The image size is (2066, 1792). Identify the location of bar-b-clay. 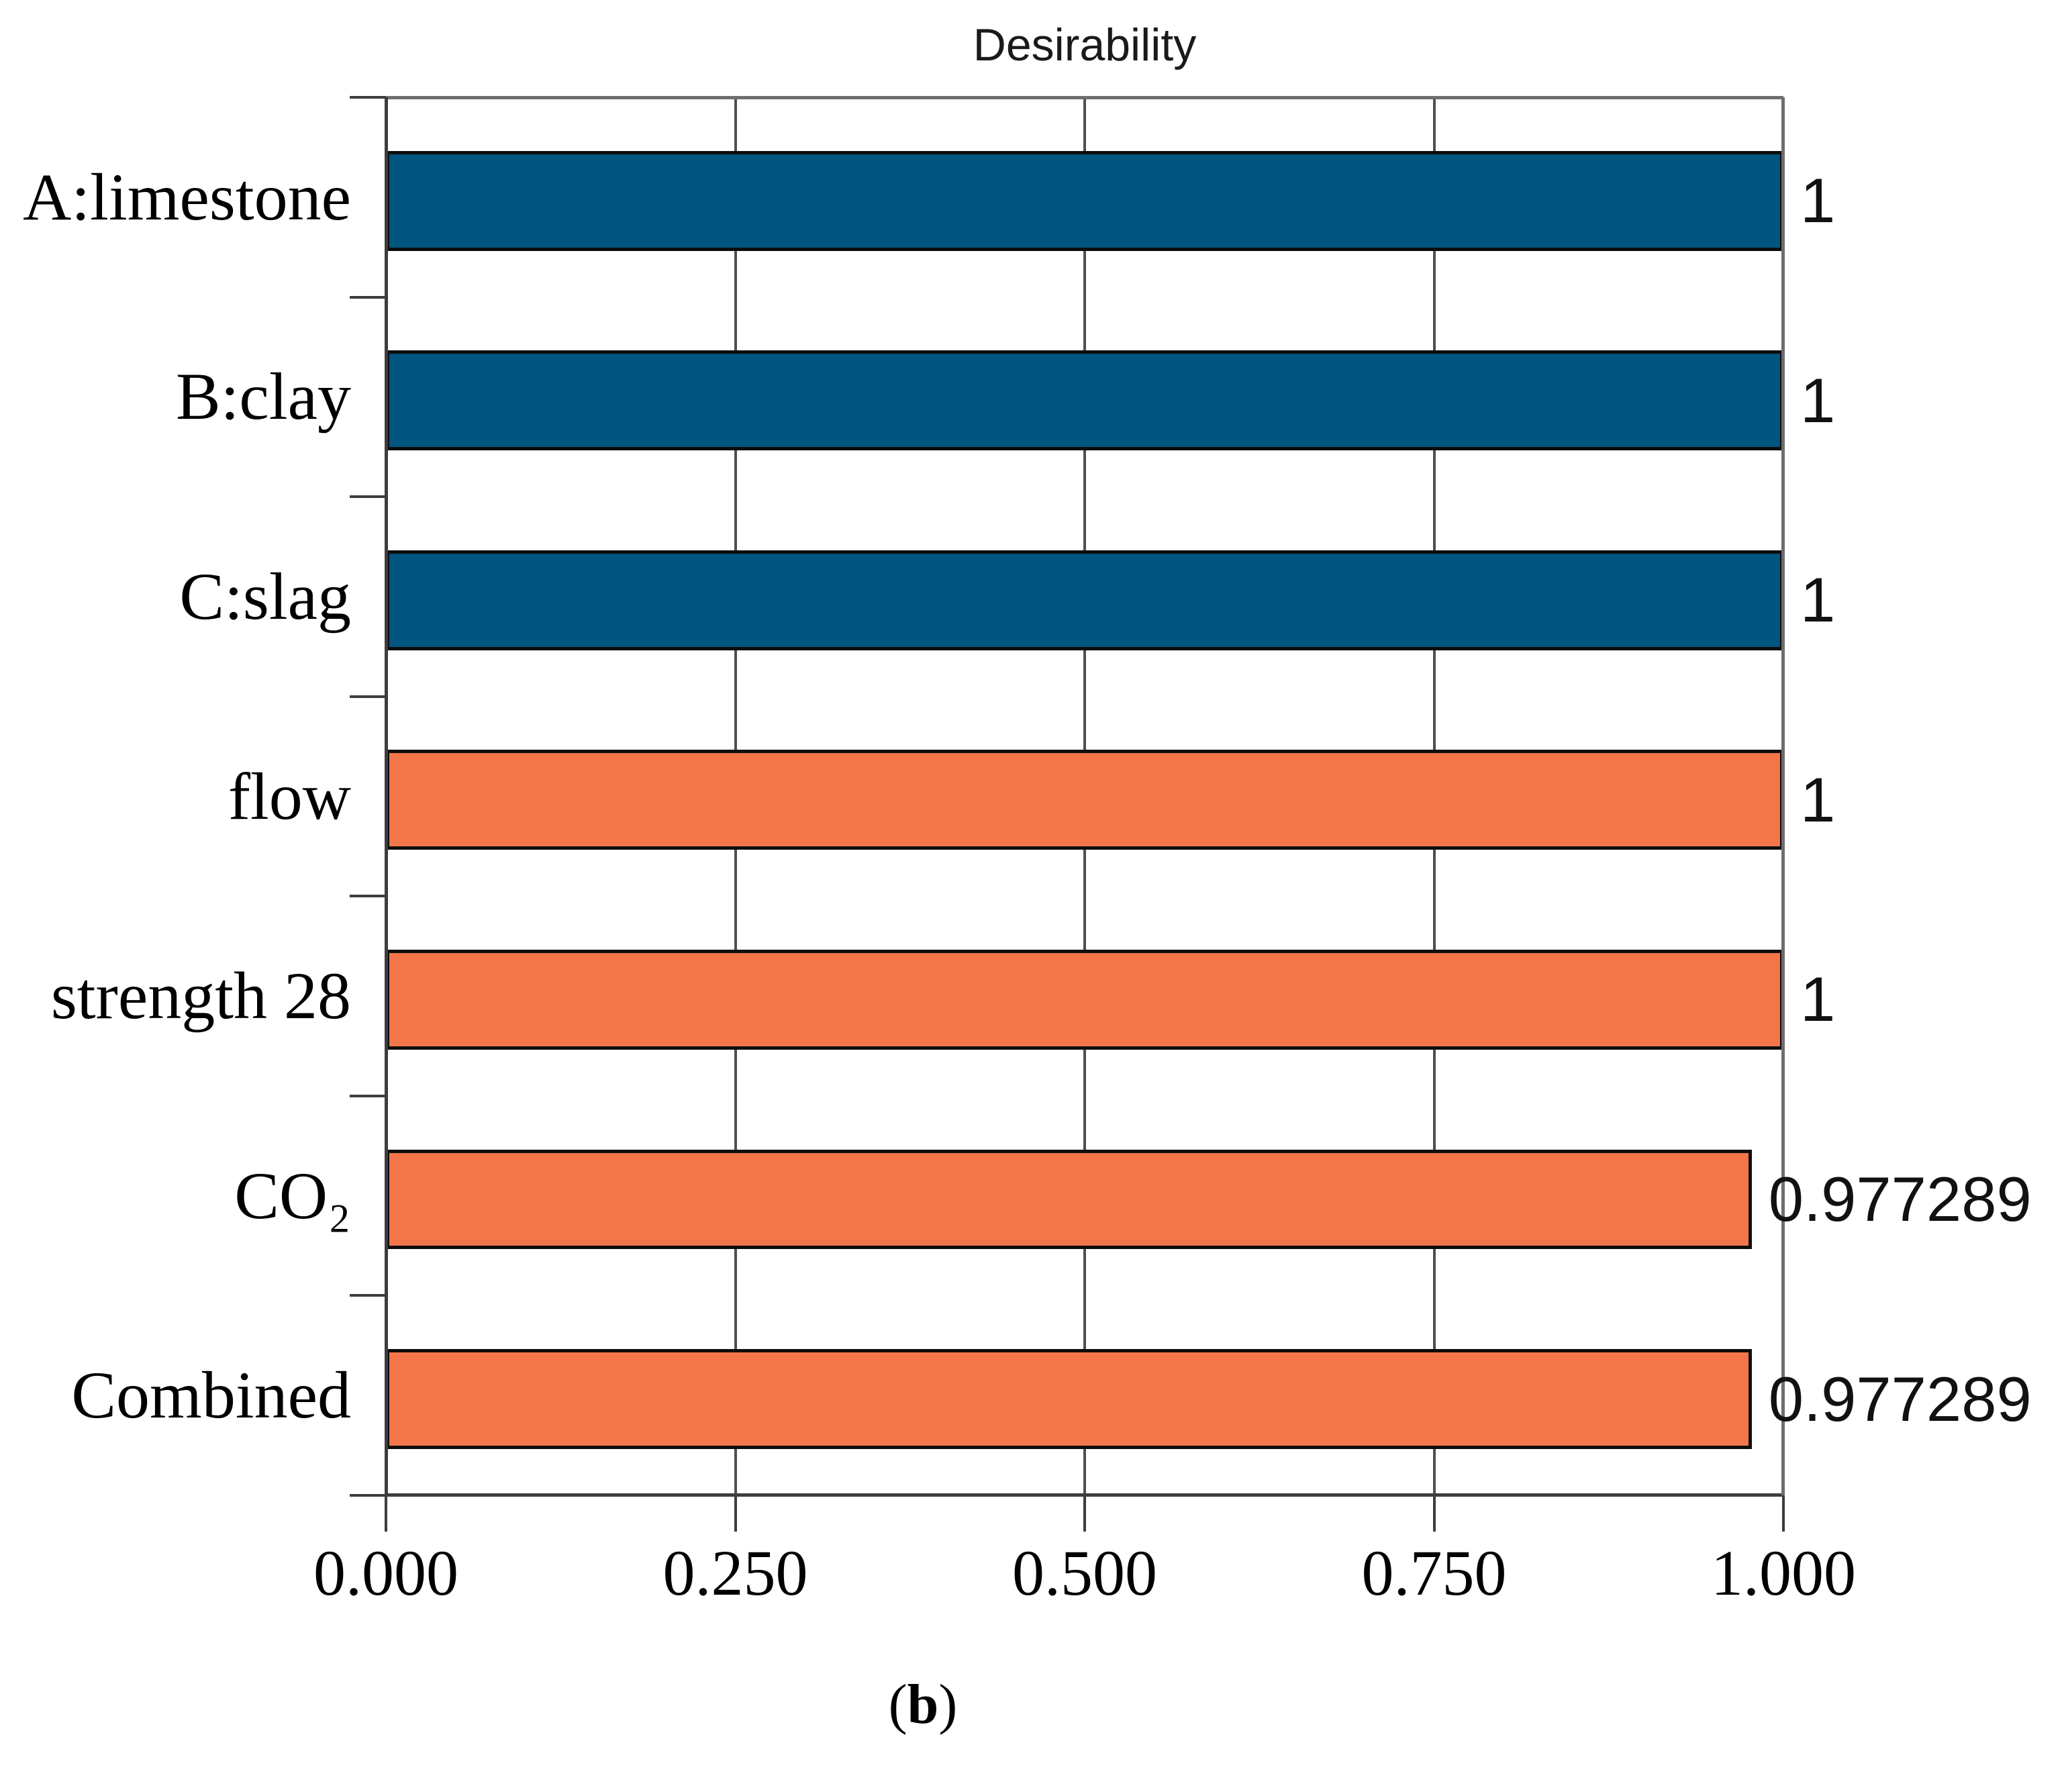
(1084, 401).